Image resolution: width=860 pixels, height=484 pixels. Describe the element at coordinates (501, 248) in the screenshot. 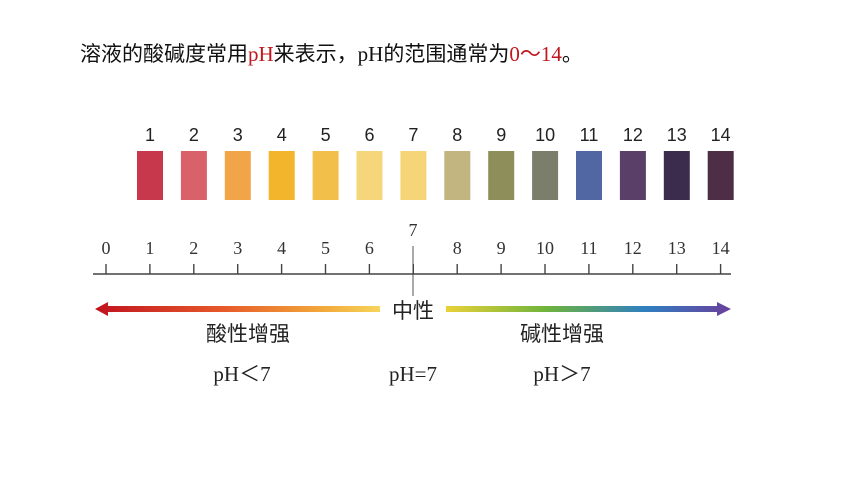

I see `scale-tick-label: 9` at that location.